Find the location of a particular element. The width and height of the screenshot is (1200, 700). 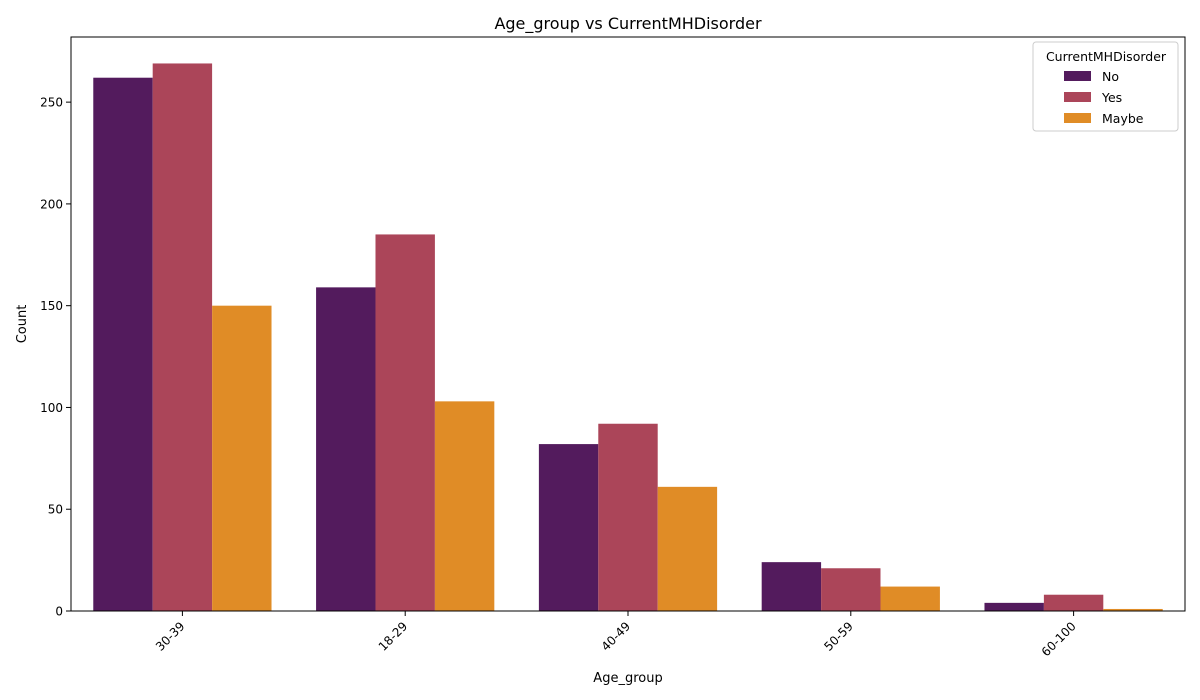

x-tick-label: 18-29 is located at coordinates (393, 636).